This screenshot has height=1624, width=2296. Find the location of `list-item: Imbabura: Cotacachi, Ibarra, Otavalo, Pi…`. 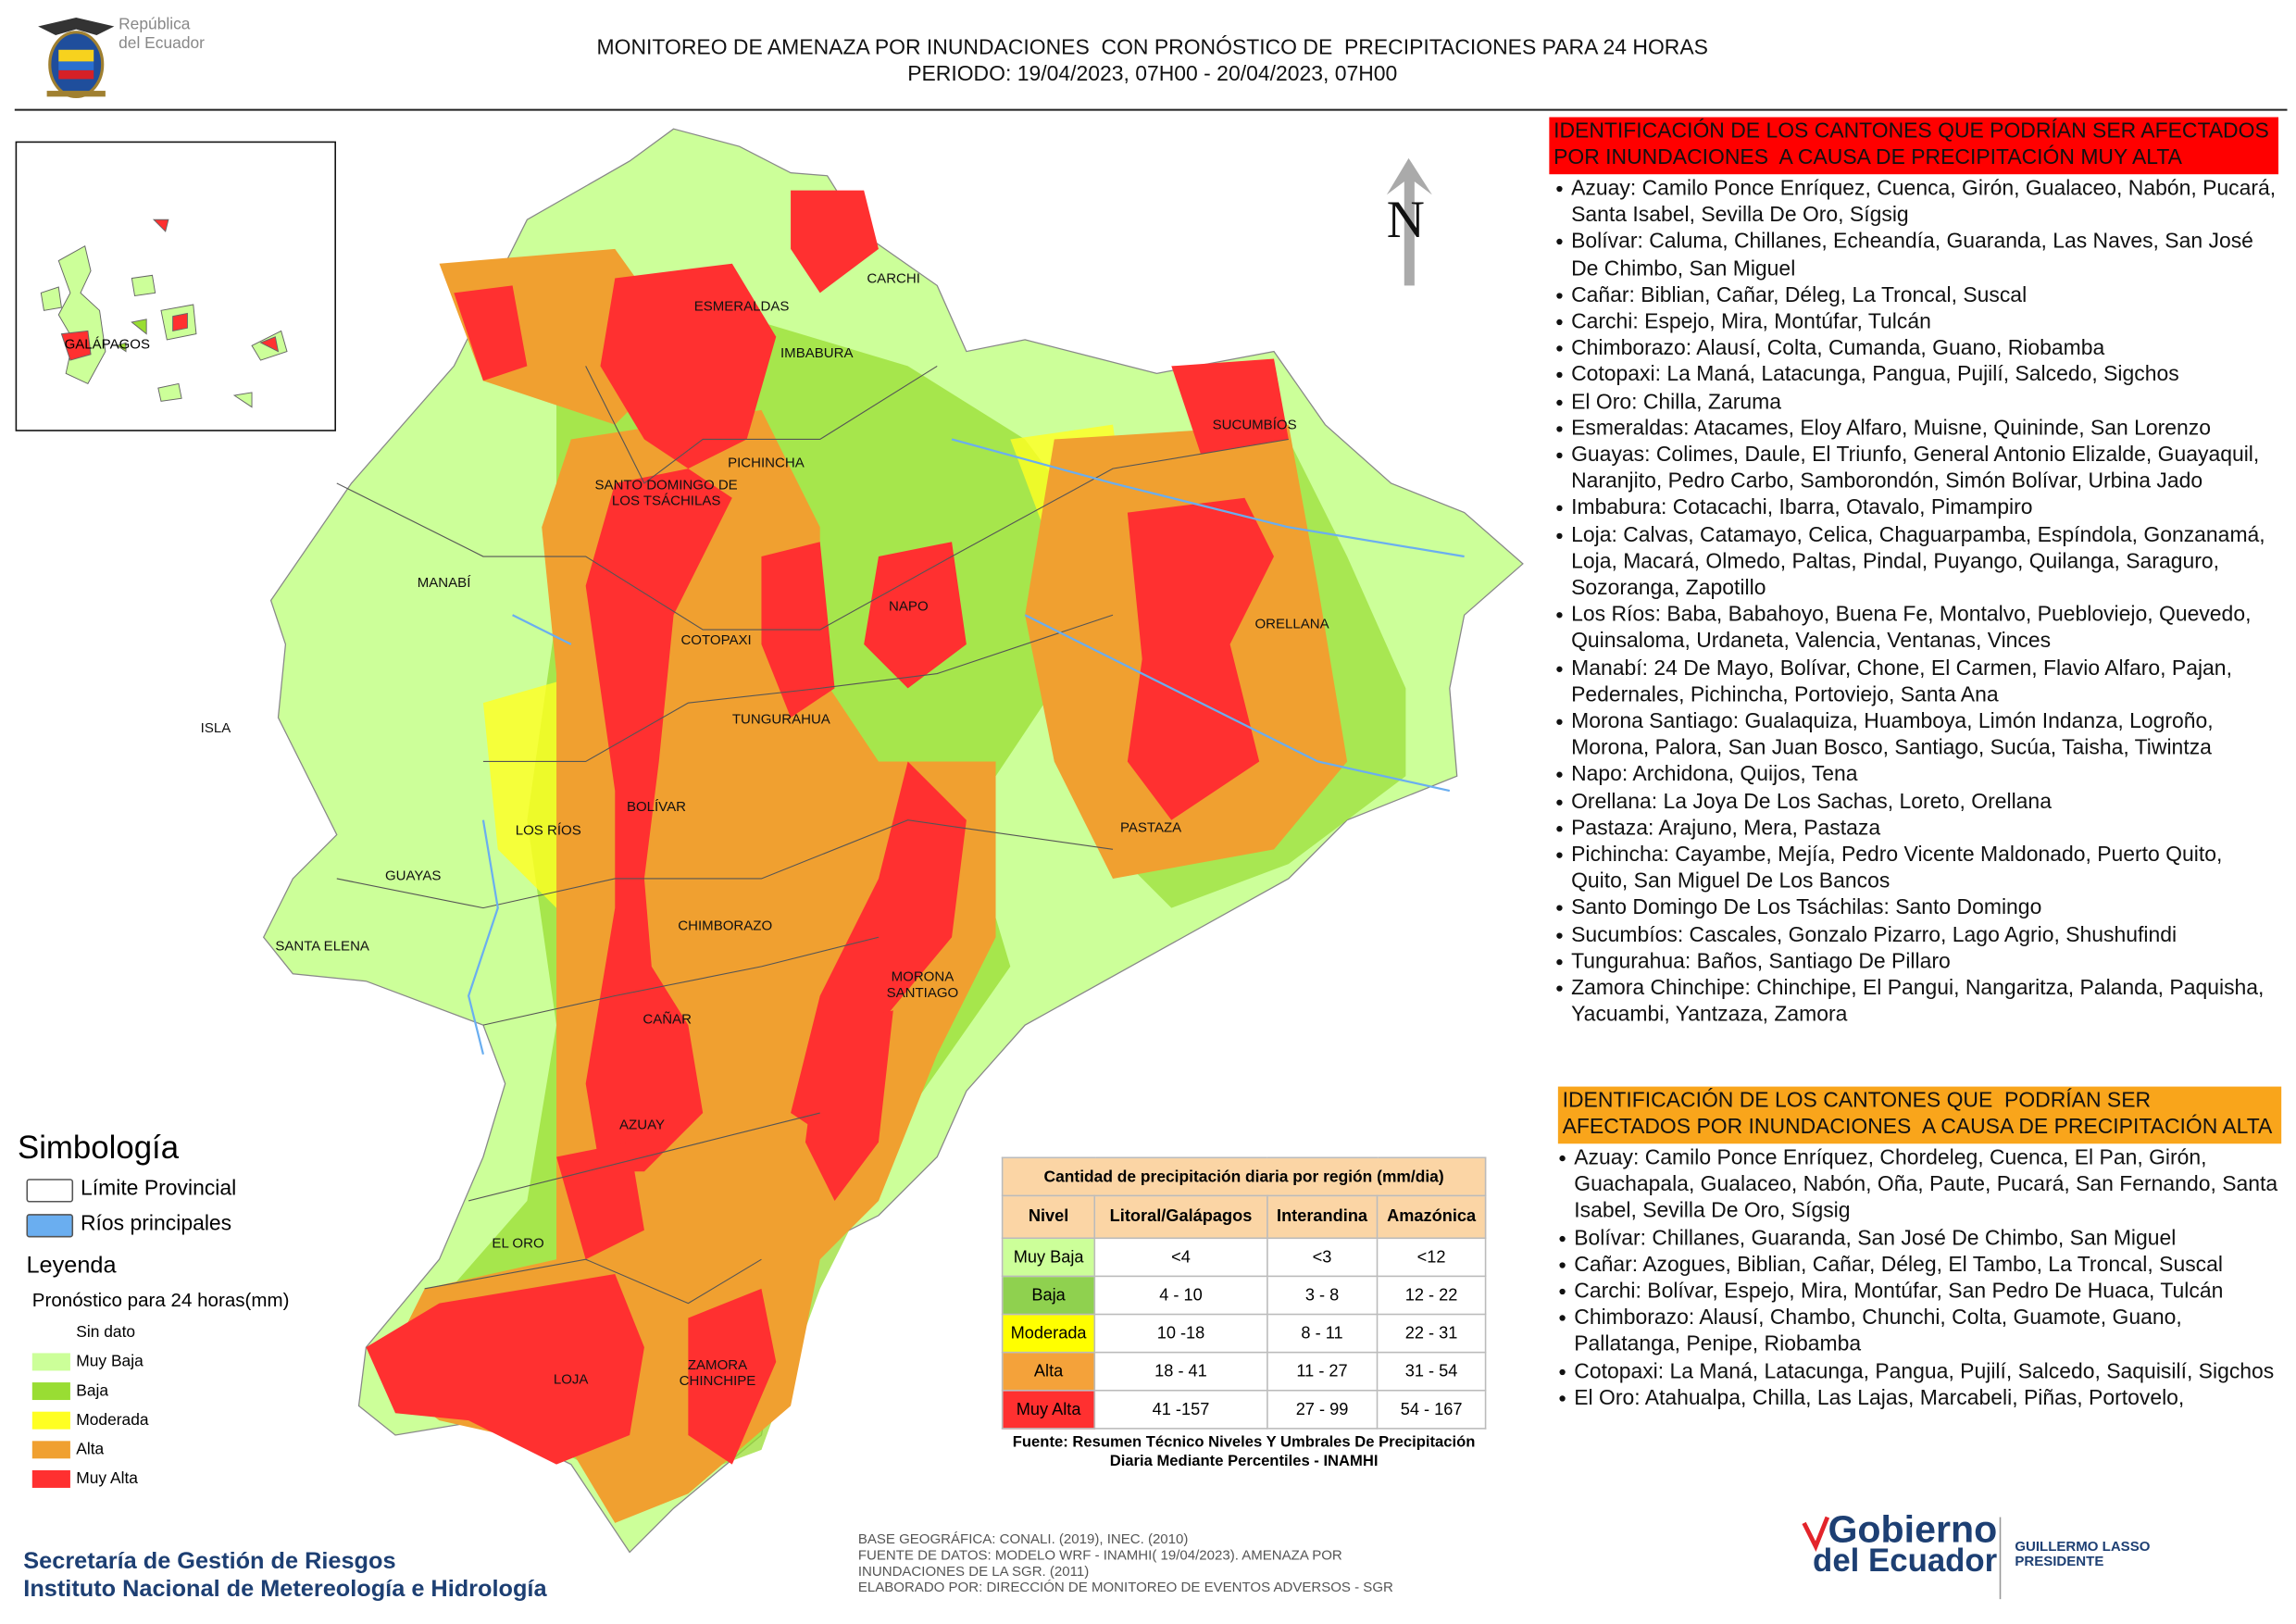

list-item: Imbabura: Cotacachi, Ibarra, Otavalo, Pi… is located at coordinates (1916, 508).